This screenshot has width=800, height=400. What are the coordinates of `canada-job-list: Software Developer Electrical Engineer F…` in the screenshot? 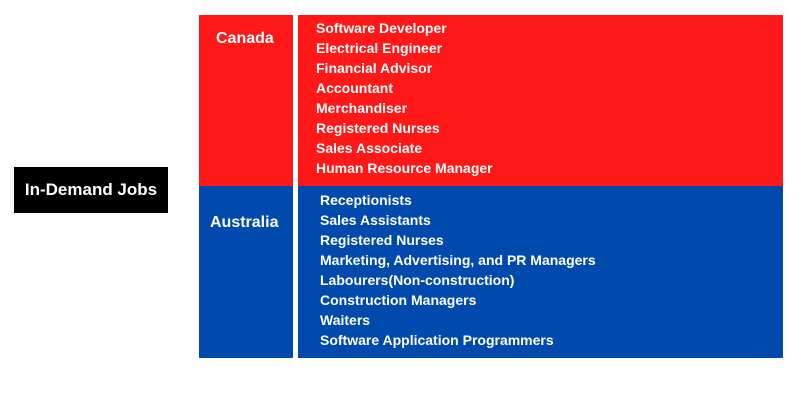 It's located at (404, 98).